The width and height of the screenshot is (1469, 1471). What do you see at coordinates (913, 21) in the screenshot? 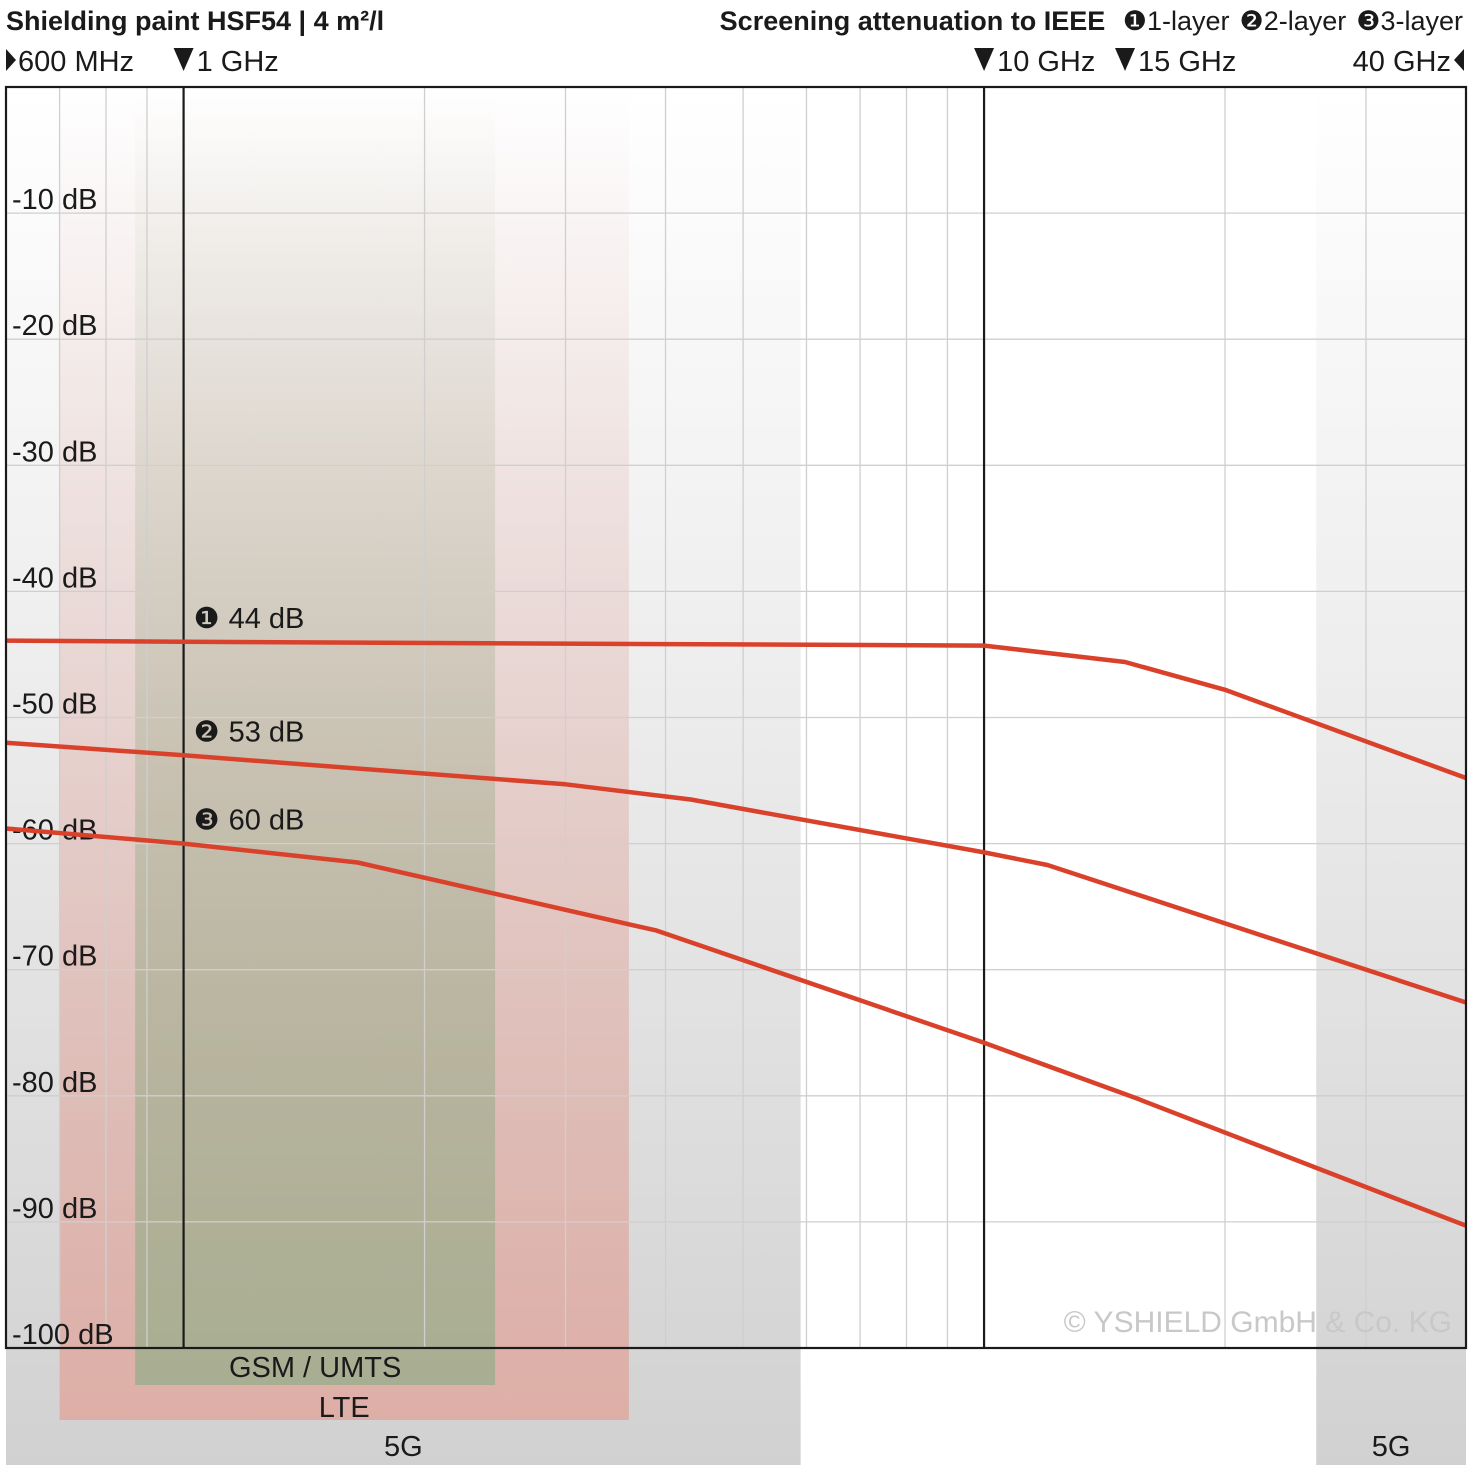
I see `subtitle: Screening attenuation to IEEE` at bounding box center [913, 21].